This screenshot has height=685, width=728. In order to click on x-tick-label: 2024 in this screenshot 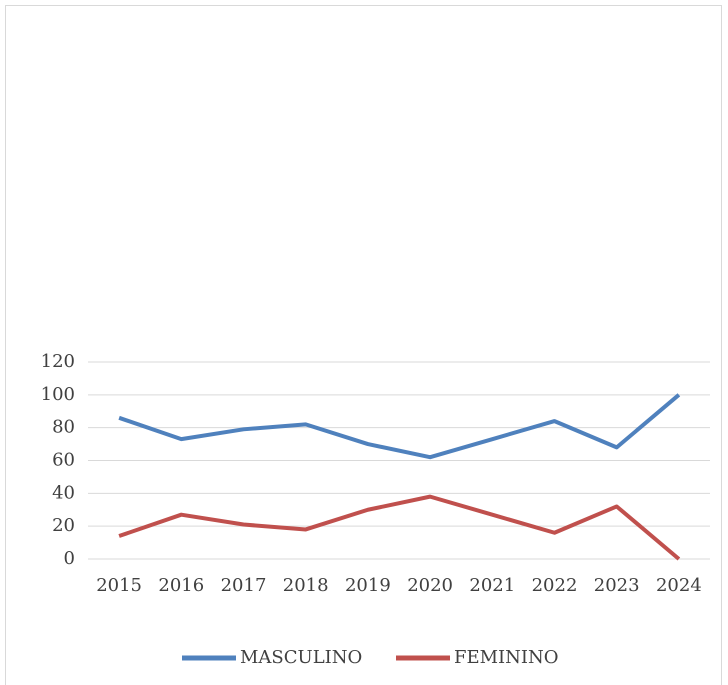, I will do `click(679, 585)`.